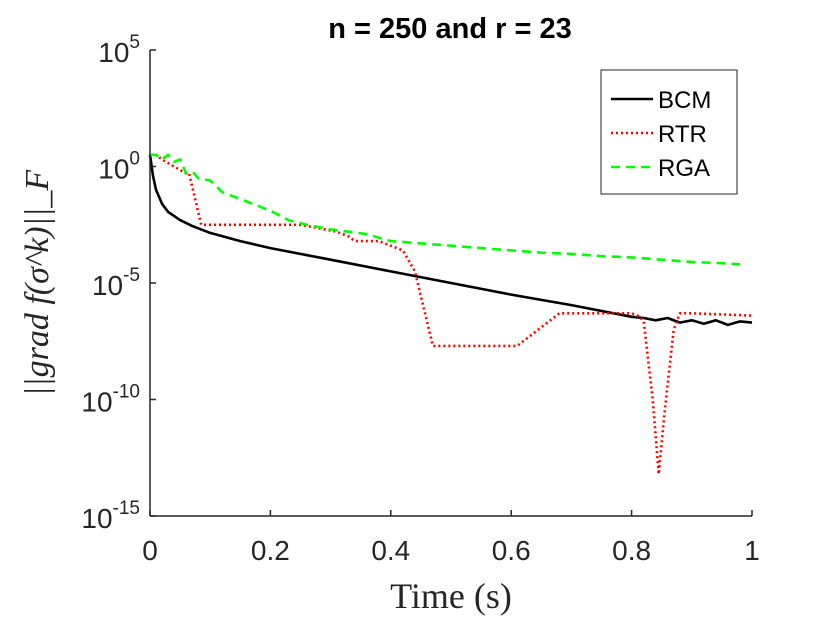  Describe the element at coordinates (451, 538) in the screenshot. I see `x-ticks: 0 0.2 0.4 0.6 0.8 1` at that location.